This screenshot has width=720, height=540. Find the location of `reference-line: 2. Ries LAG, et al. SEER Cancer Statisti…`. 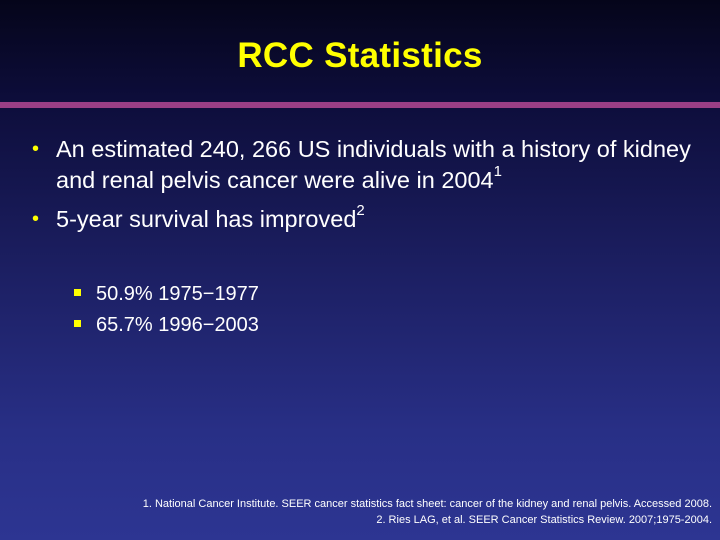

reference-line: 2. Ries LAG, et al. SEER Cancer Statisti… is located at coordinates (544, 520).